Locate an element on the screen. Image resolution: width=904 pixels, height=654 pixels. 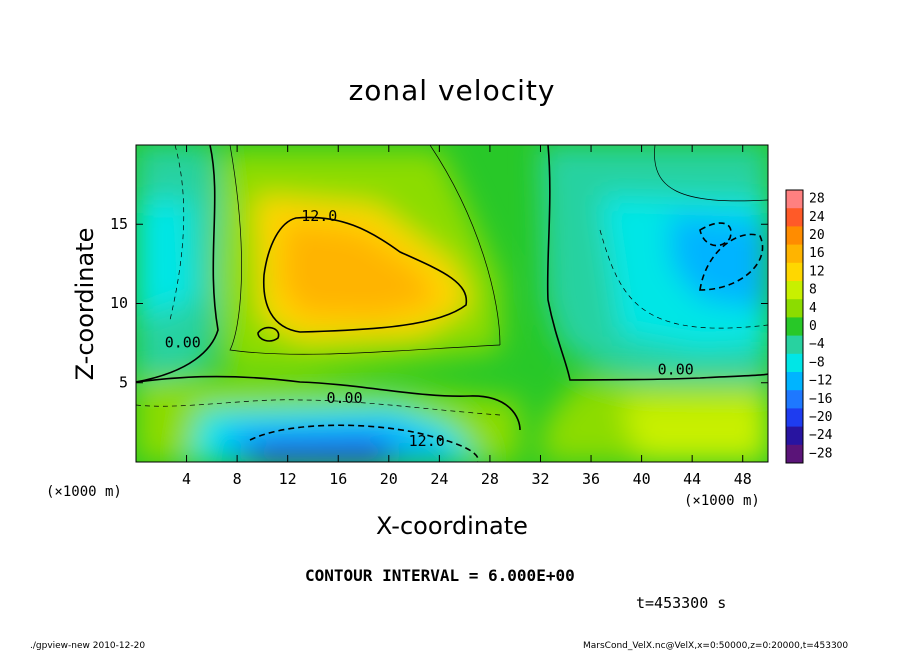
y-axis-label-text: Z-coordinate is located at coordinates (85, 304).